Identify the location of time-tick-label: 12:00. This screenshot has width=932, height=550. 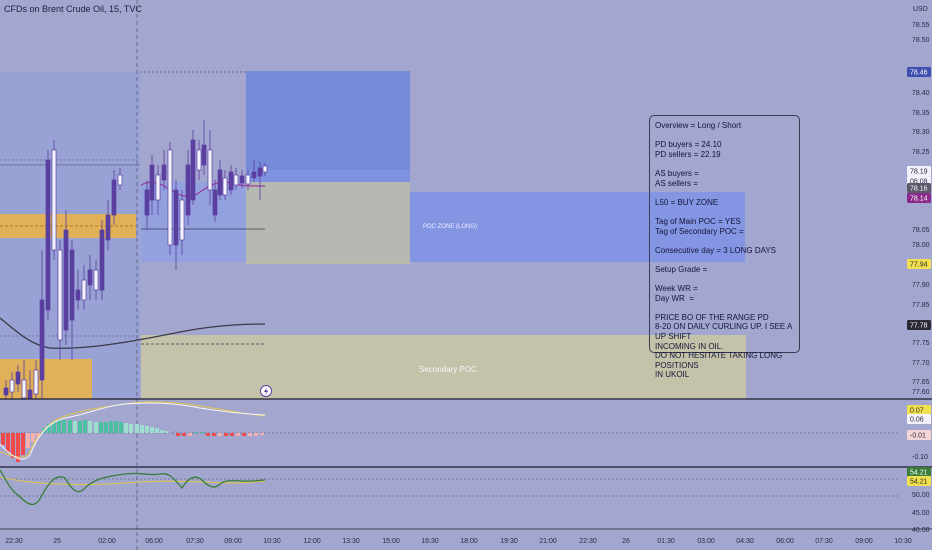
(312, 541).